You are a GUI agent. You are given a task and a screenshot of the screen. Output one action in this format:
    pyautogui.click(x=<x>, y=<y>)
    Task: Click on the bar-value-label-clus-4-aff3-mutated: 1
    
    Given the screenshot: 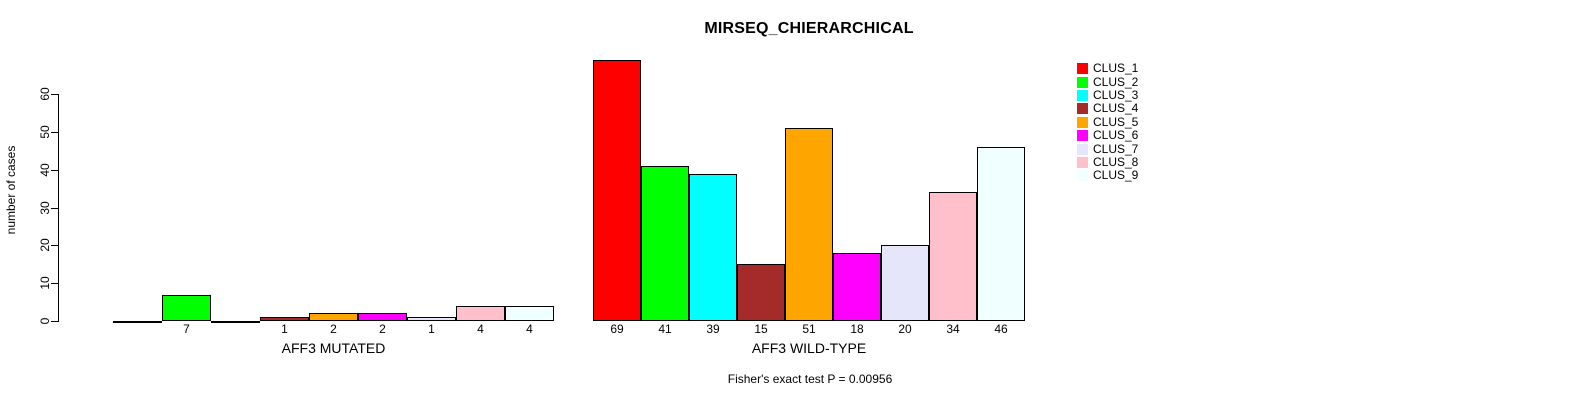 What is the action you would take?
    pyautogui.click(x=284, y=329)
    